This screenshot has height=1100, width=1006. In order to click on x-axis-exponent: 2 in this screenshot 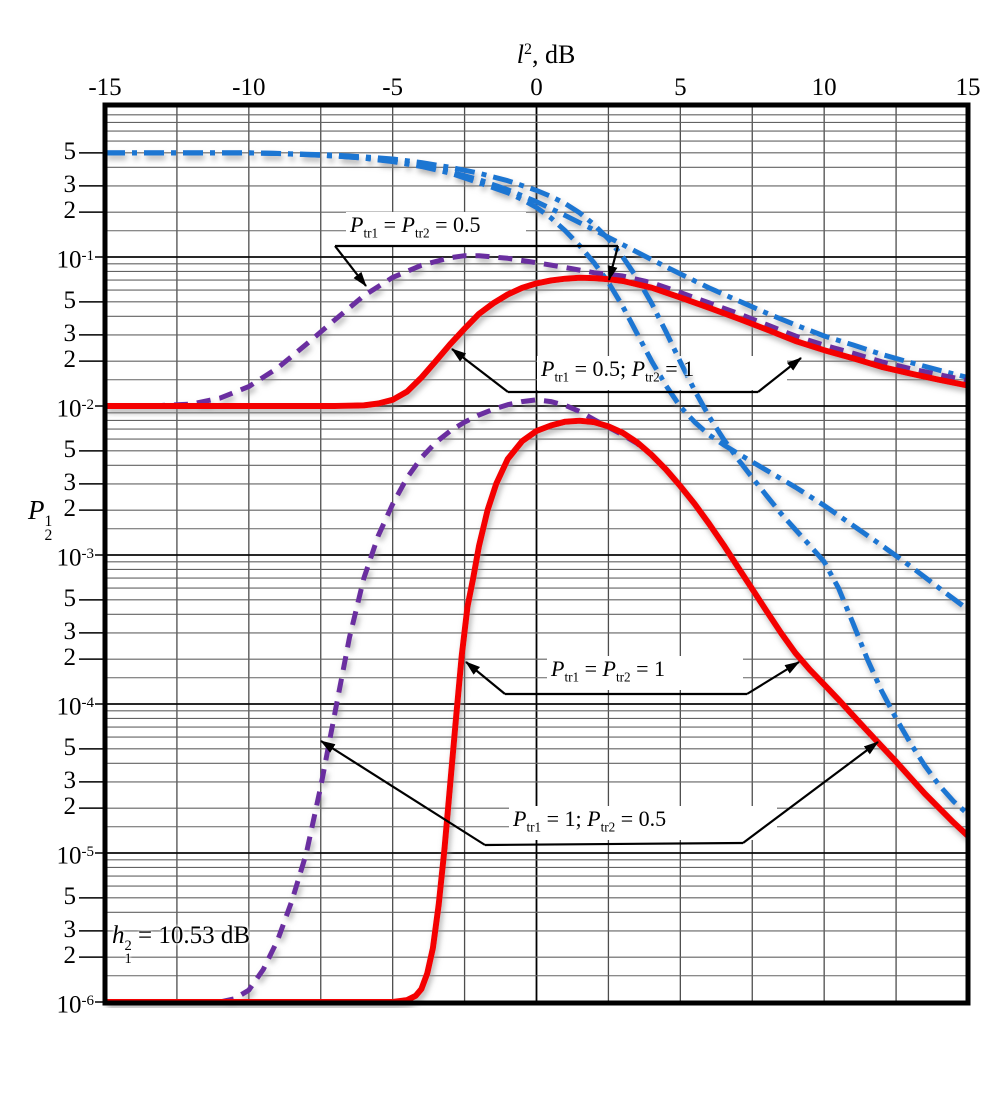, I will do `click(527, 50)`.